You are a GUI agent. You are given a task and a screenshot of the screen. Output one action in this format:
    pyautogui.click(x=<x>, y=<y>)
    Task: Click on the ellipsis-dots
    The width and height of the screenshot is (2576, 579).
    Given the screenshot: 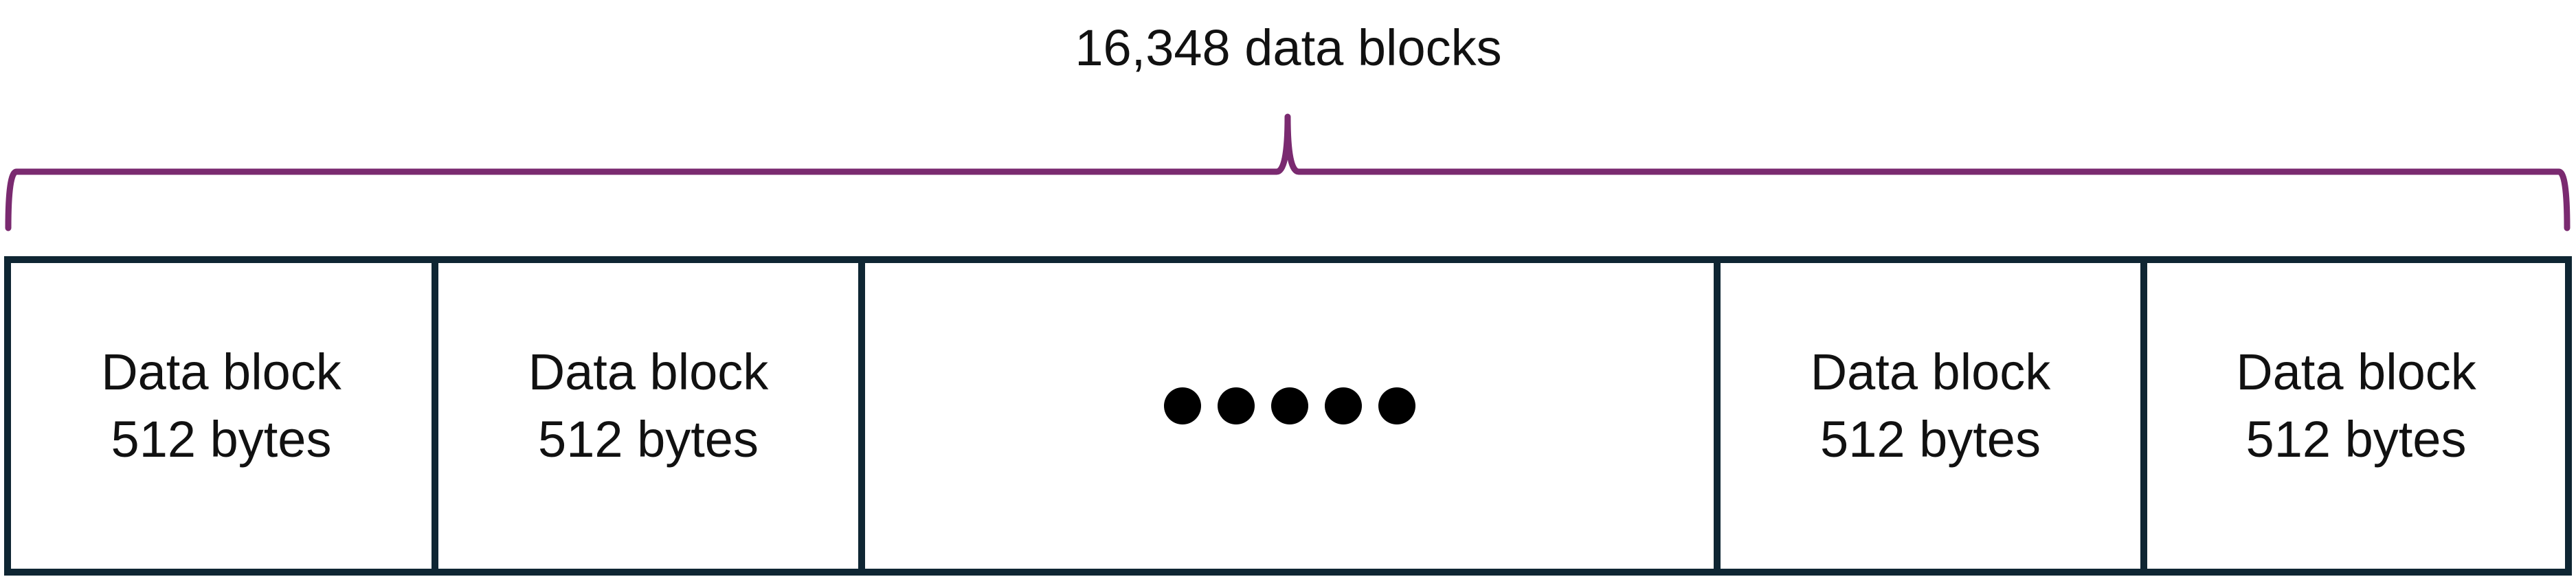 What is the action you would take?
    pyautogui.click(x=1289, y=406)
    